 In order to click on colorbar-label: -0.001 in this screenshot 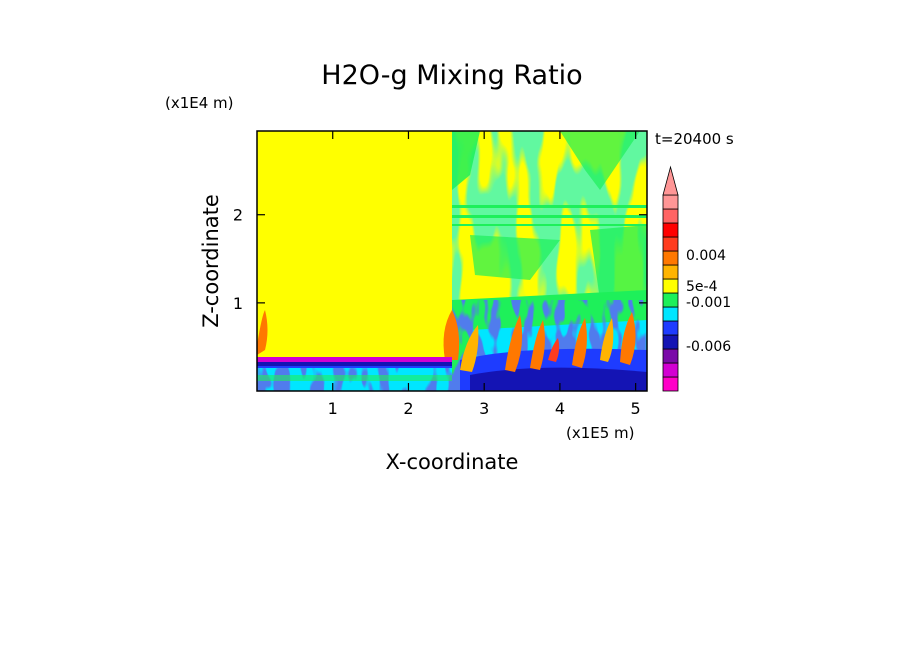, I will do `click(708, 303)`.